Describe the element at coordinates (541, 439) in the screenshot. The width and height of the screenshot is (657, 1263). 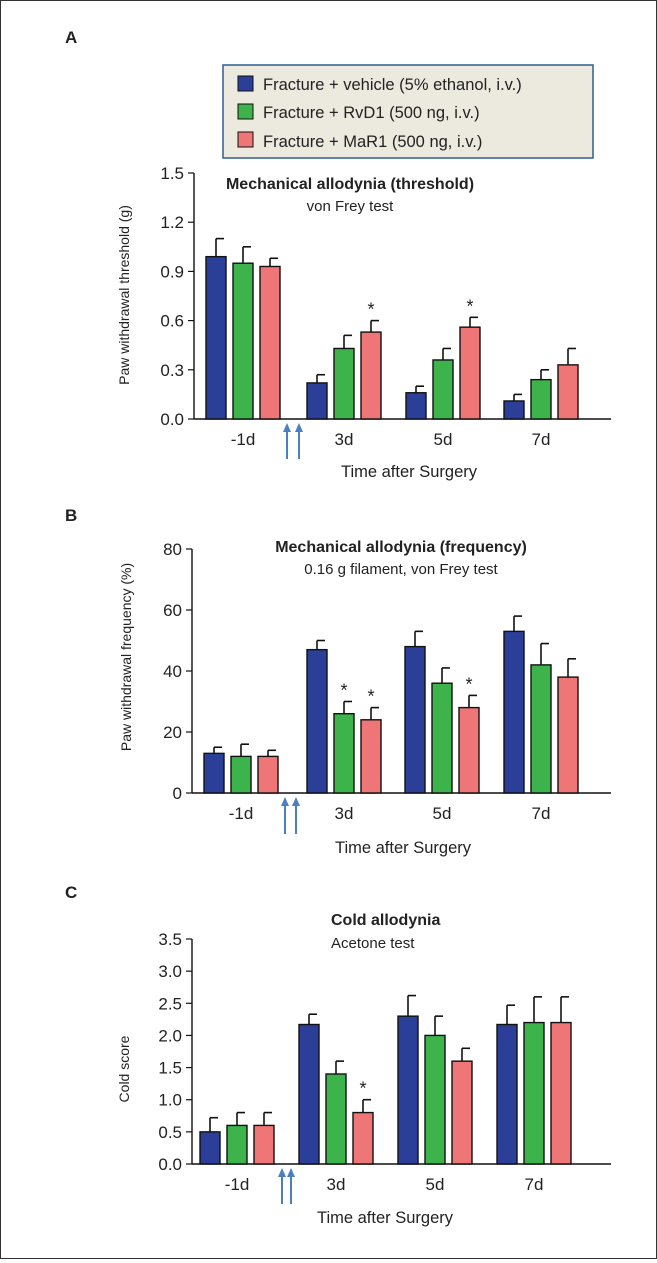
I see `chart-a-x-tick-label: 7d` at that location.